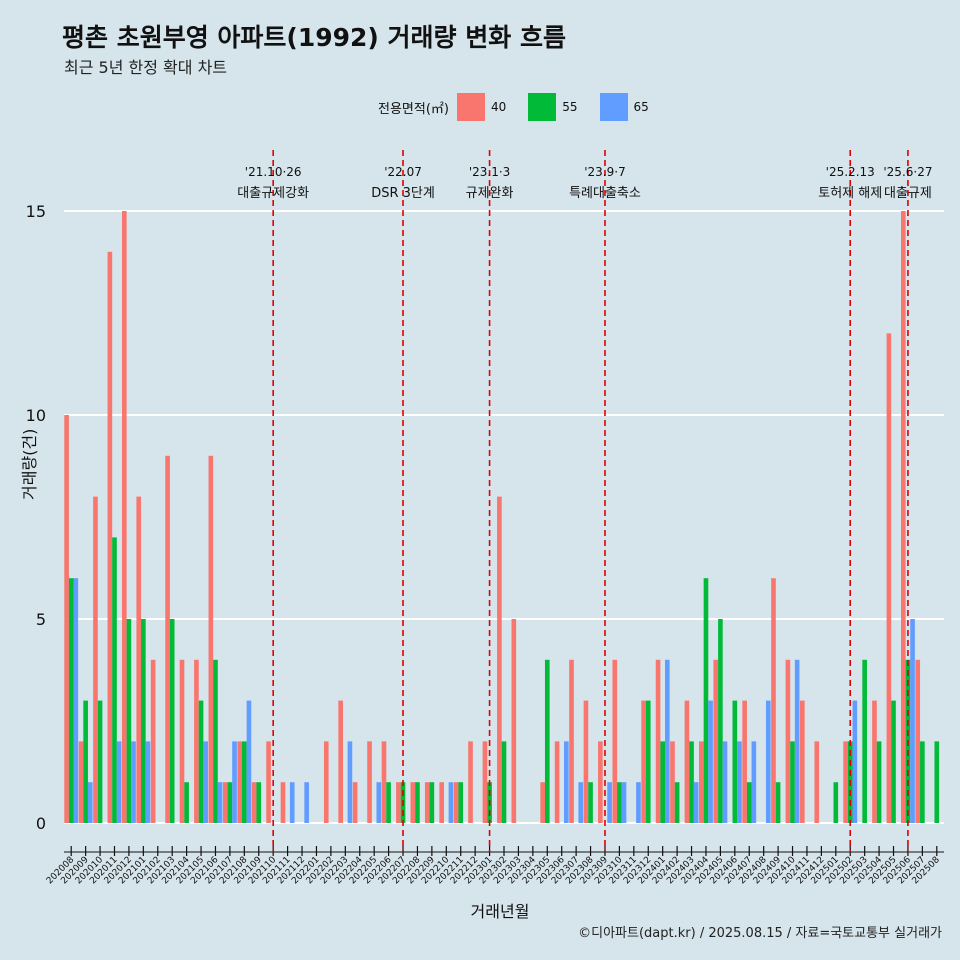 The width and height of the screenshot is (960, 960). What do you see at coordinates (314, 37) in the screenshot?
I see `chart-title: 평촌 초원부영 아파트(1992) 거래량 변화 흐름` at bounding box center [314, 37].